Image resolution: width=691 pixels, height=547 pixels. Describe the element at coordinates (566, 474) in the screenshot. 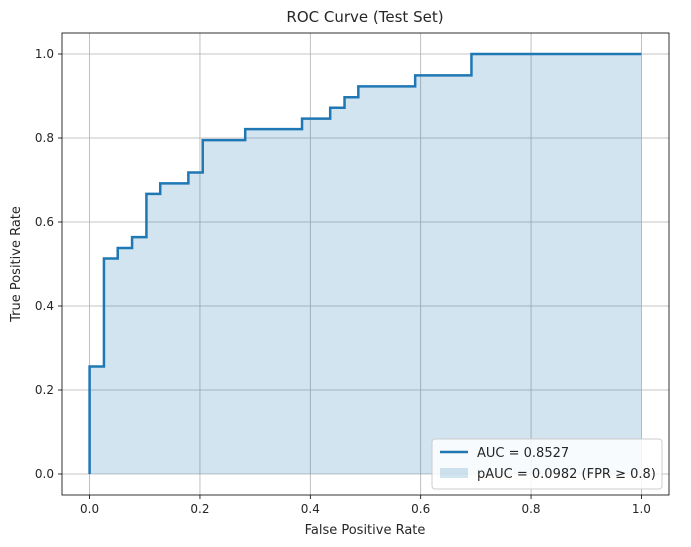

I see `legend-label-pauc: pAUC = 0.0982 (FPR ≥ 0.8)` at that location.